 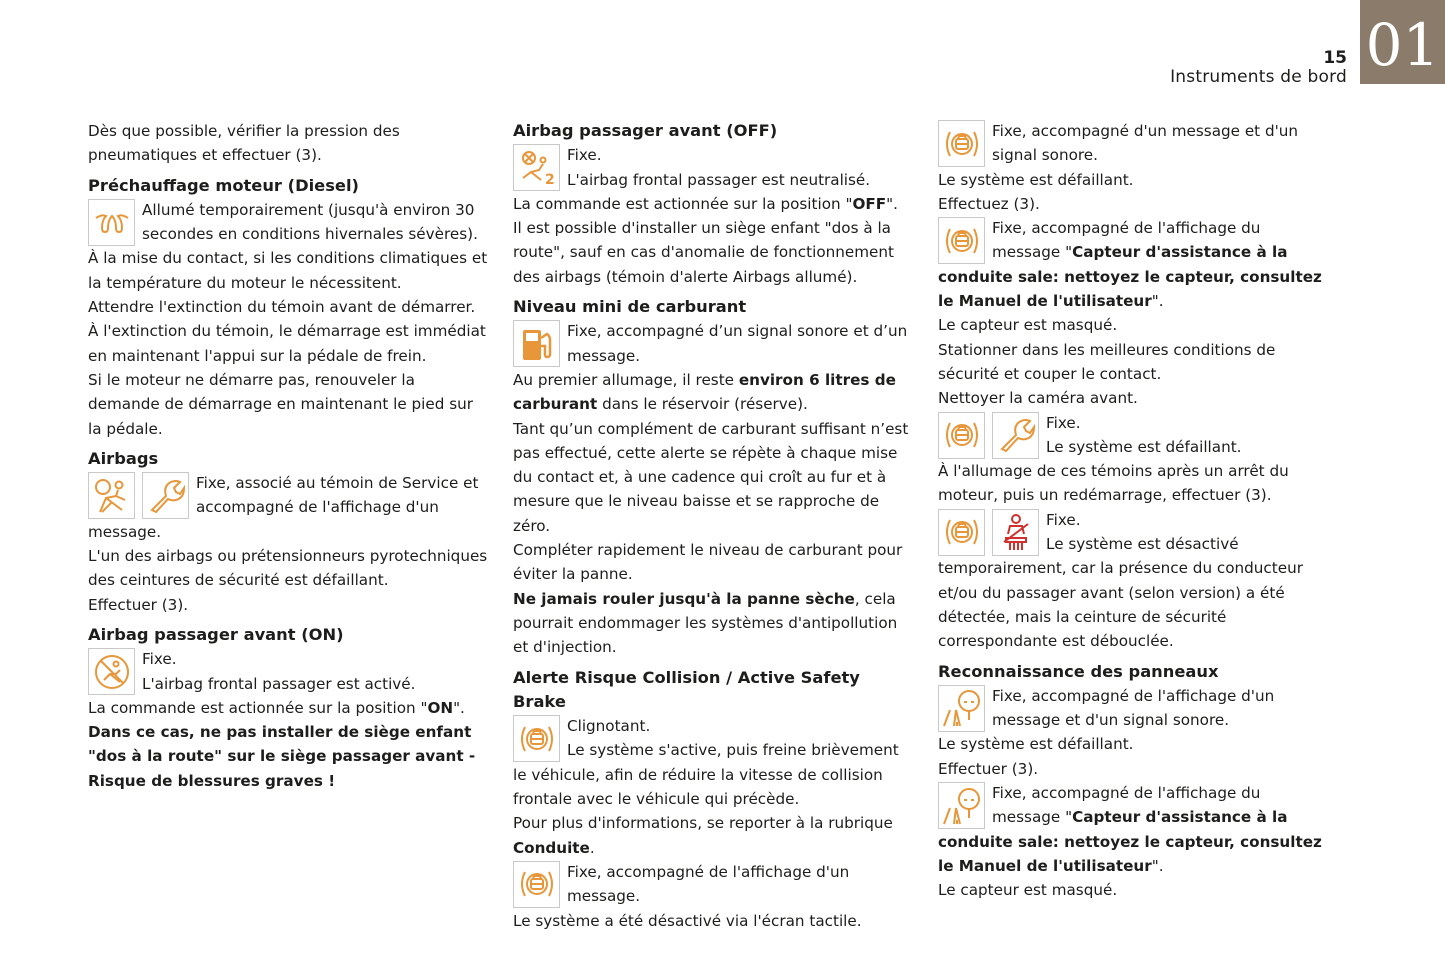 I want to click on bold-text: ON, so click(x=440, y=707).